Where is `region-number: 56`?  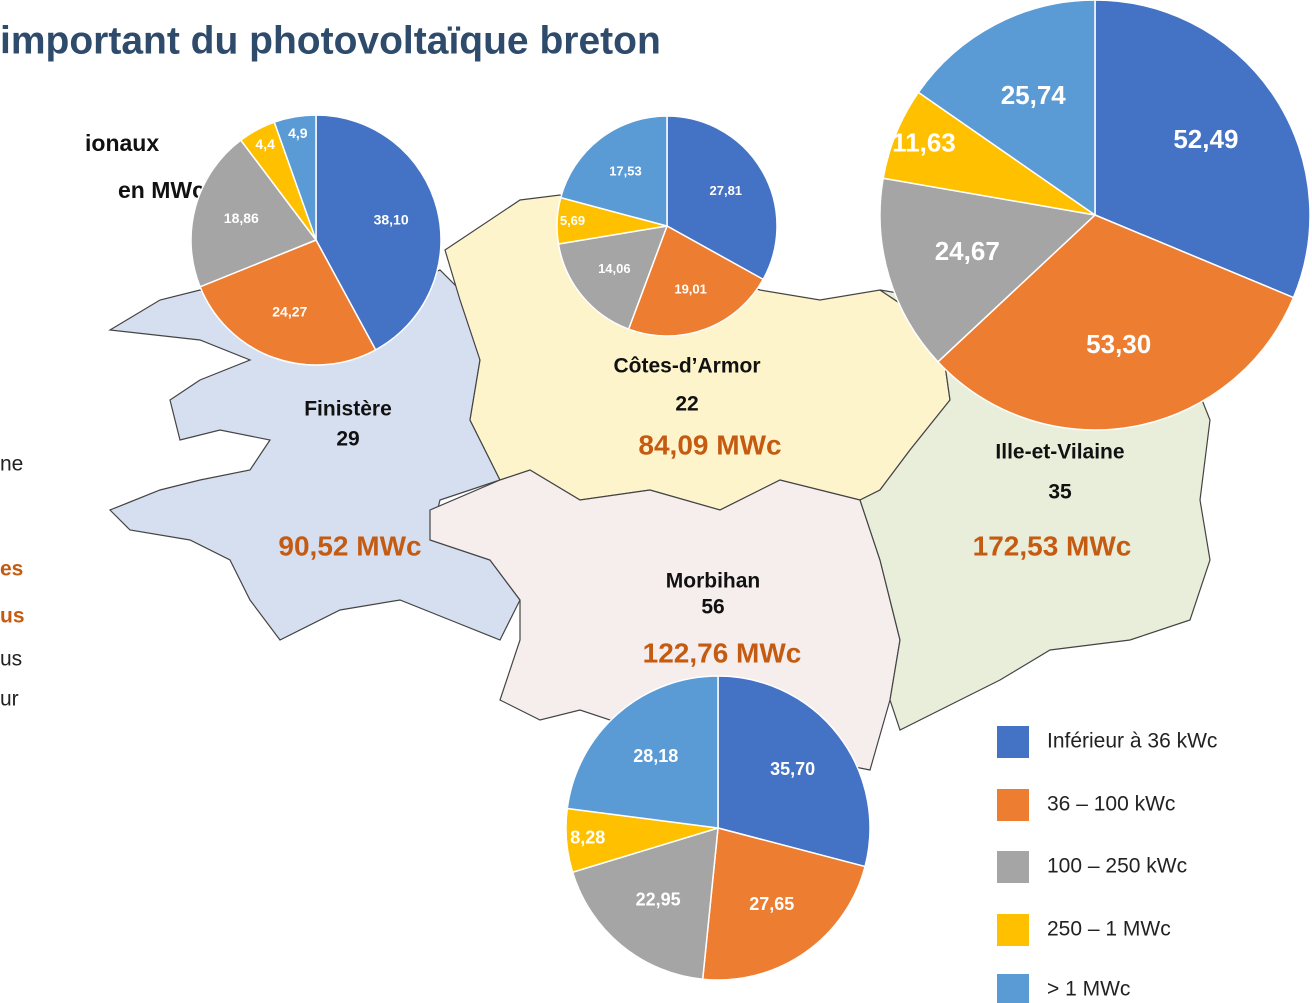 region-number: 56 is located at coordinates (712, 607).